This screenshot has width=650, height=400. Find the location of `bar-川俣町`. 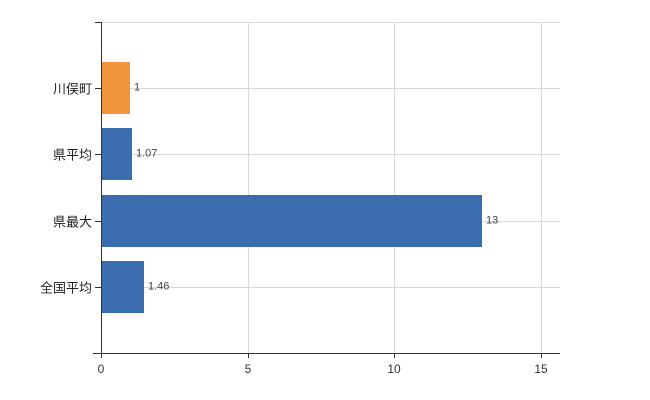

bar-川俣町 is located at coordinates (116, 88).